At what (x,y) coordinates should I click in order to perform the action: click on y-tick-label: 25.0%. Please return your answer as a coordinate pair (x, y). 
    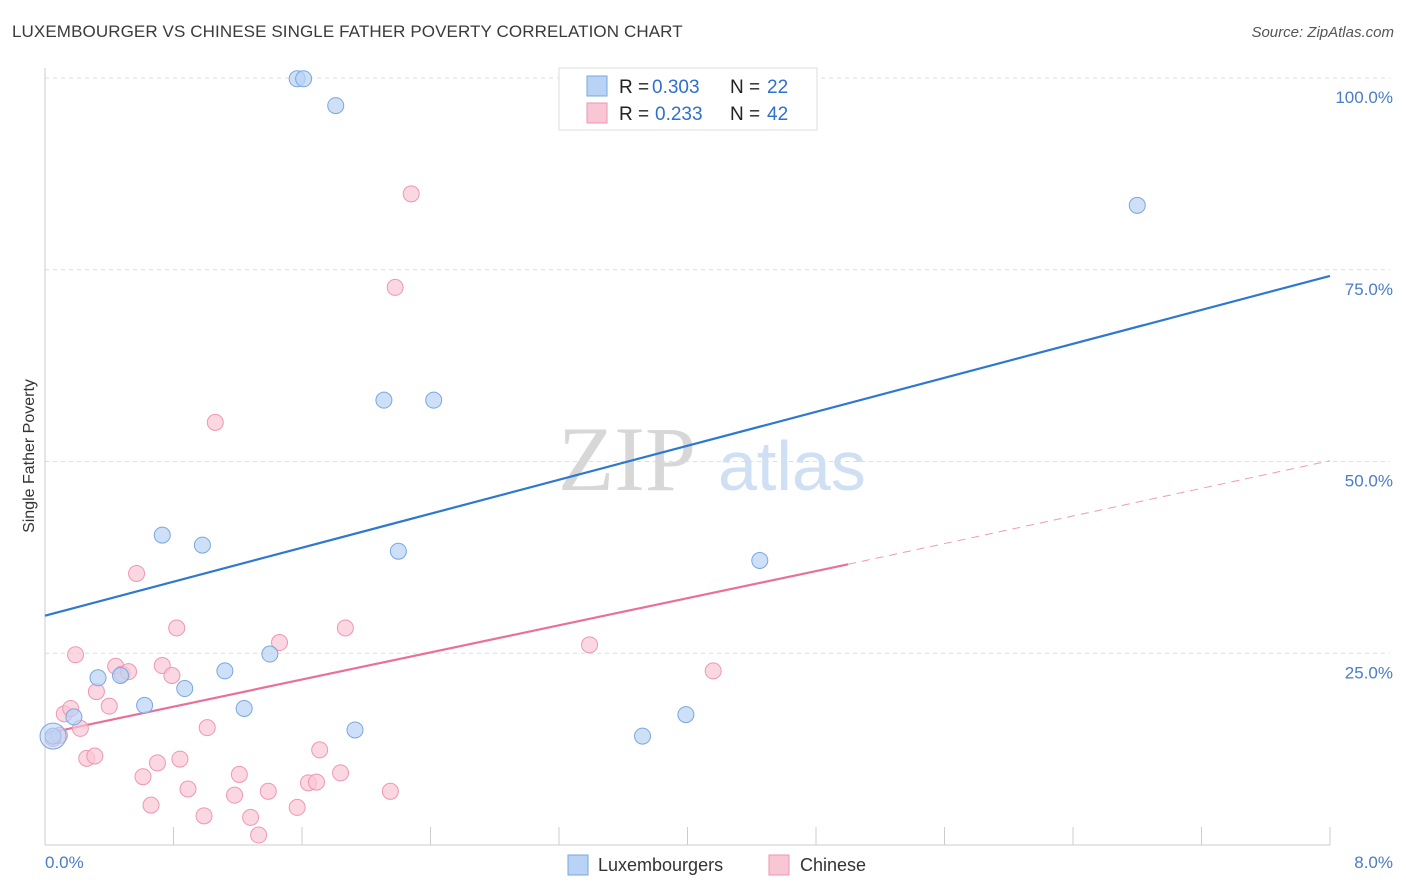
    Looking at the image, I should click on (1369, 672).